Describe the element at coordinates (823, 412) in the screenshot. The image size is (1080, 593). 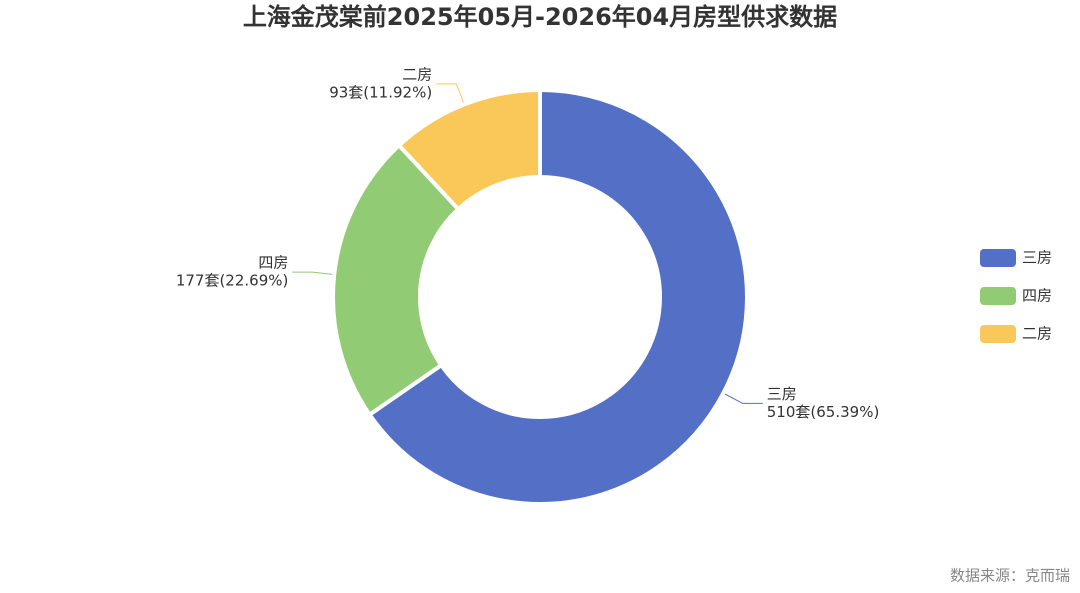
I see `slice-value-label: 510套(65.39%)` at that location.